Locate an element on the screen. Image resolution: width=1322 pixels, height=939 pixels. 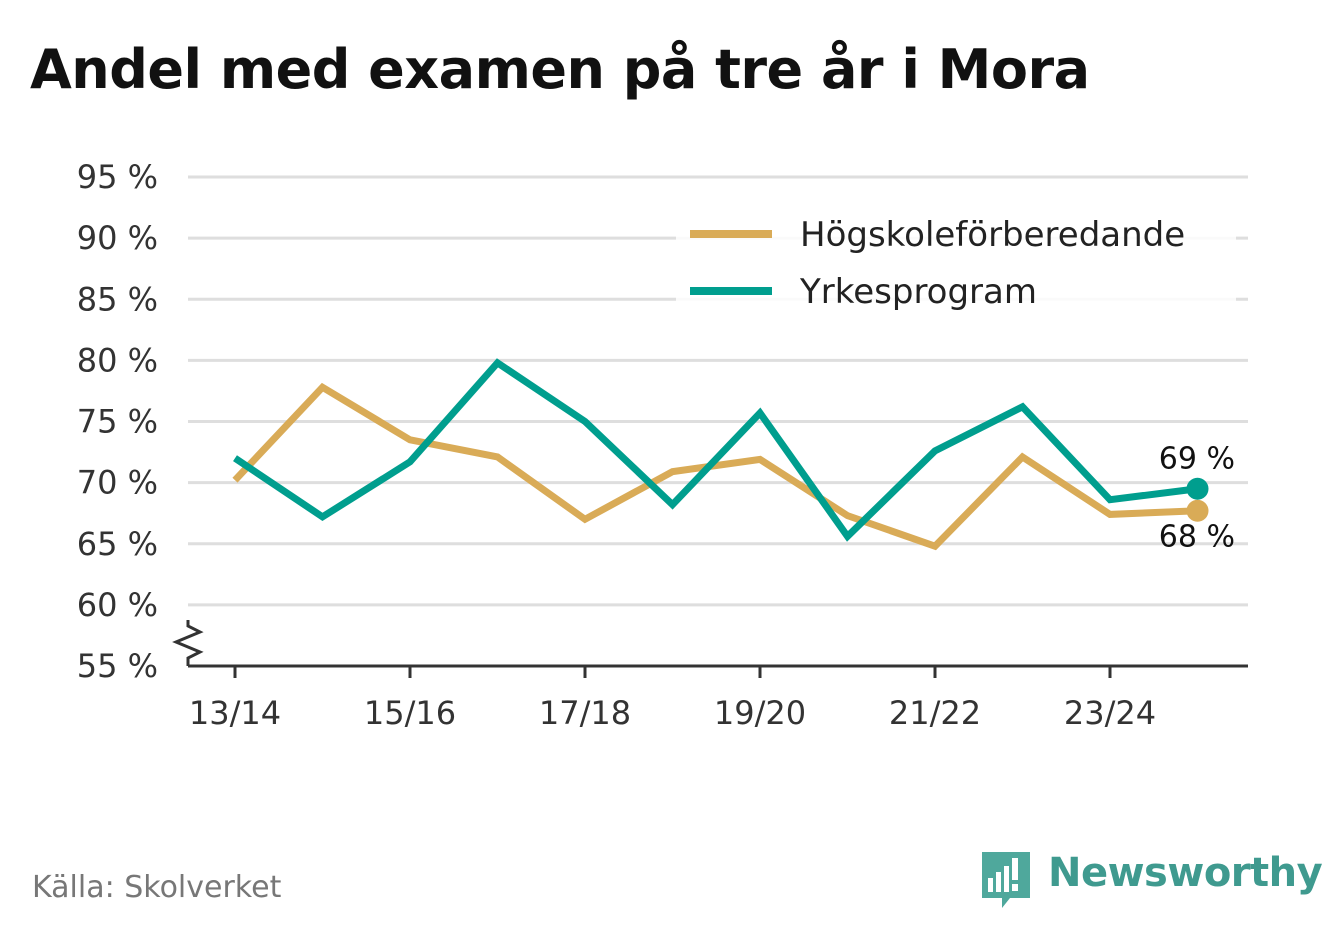
y-tick-label: 75 % is located at coordinates (117, 422).